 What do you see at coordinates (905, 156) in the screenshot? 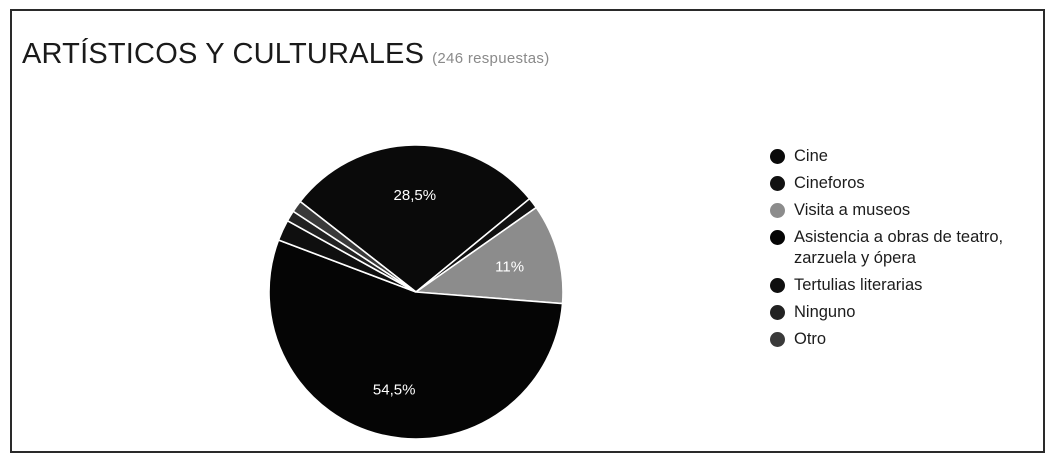
I see `legend-item-1: Cine` at bounding box center [905, 156].